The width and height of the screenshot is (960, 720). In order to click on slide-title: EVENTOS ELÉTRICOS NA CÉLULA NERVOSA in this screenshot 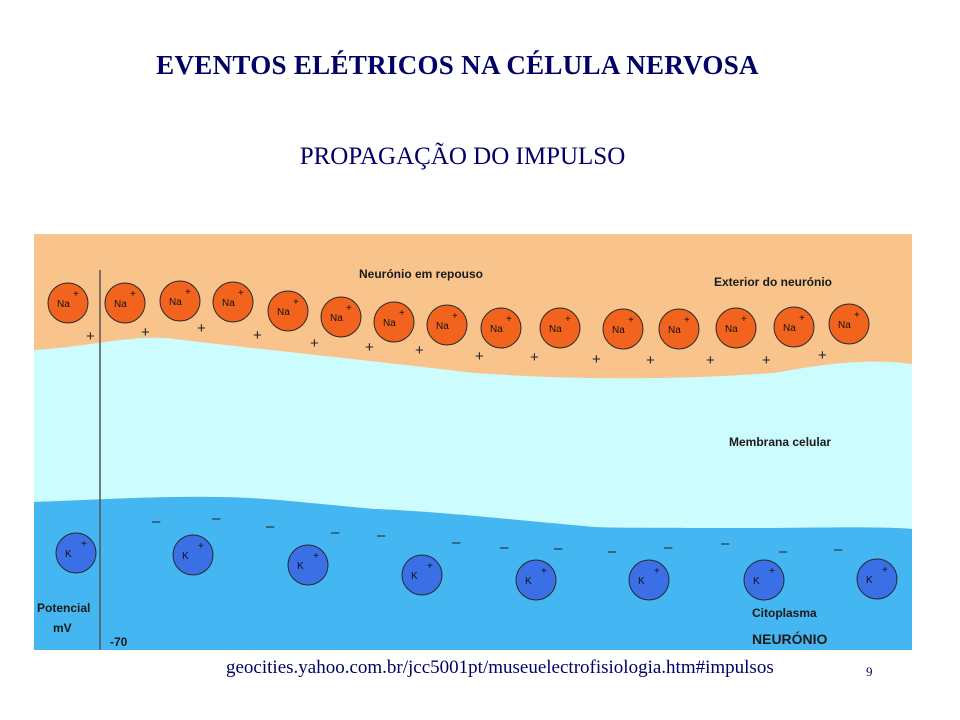, I will do `click(457, 65)`.